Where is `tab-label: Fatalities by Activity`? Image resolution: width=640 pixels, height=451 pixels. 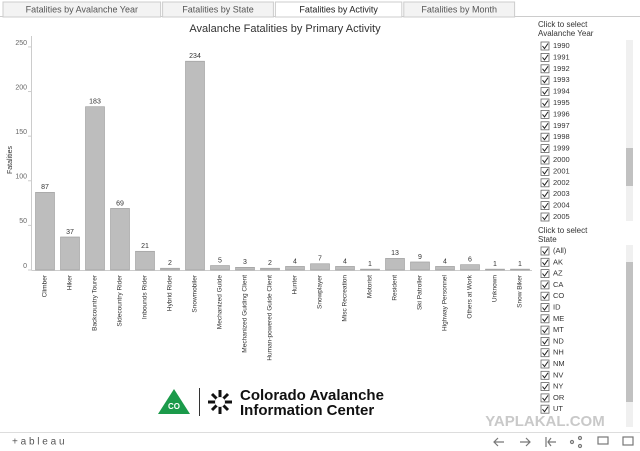
tab-label: Fatalities by Activity is located at coordinates (338, 9).